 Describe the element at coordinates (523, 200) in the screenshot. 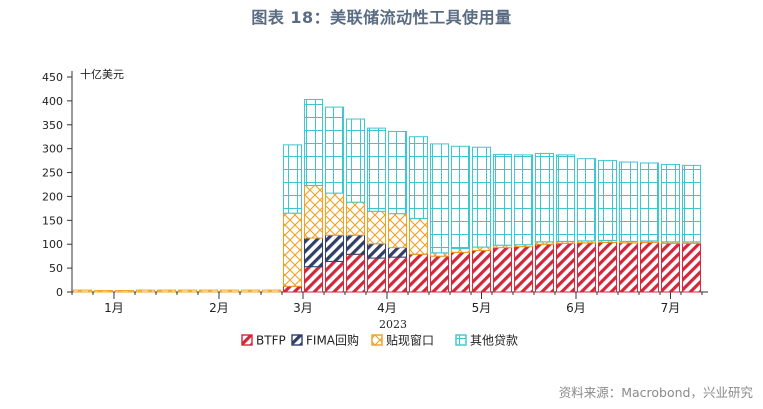

I see `bar--22` at that location.